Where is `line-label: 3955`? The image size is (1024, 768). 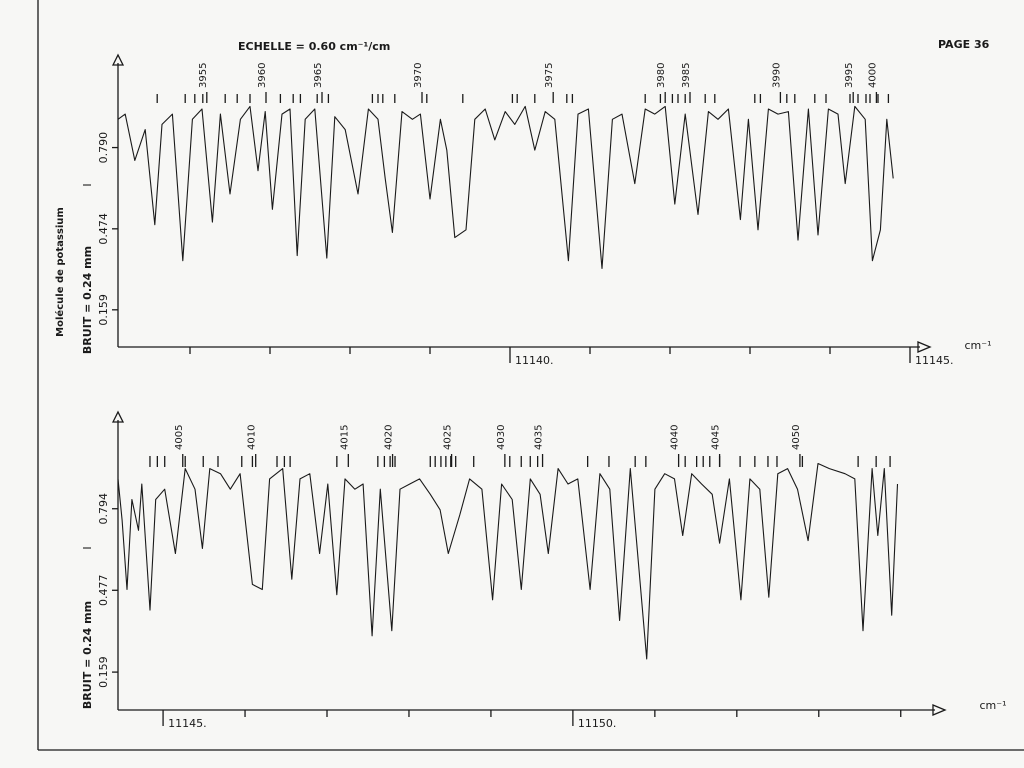
line-label: 3955 is located at coordinates (203, 75).